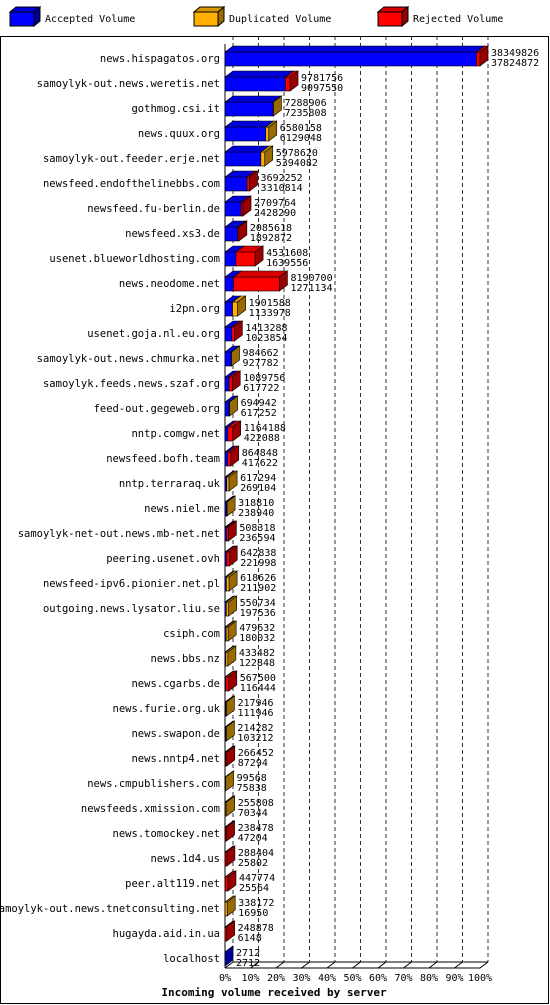  I want to click on y-tick-label: newsfeed.bofh.team, so click(163, 459).